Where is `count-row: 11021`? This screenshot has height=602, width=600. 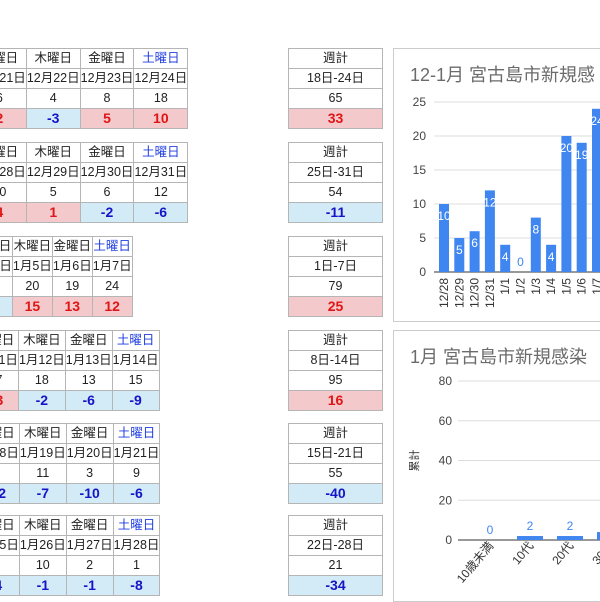
count-row: 11021 is located at coordinates (80, 565).